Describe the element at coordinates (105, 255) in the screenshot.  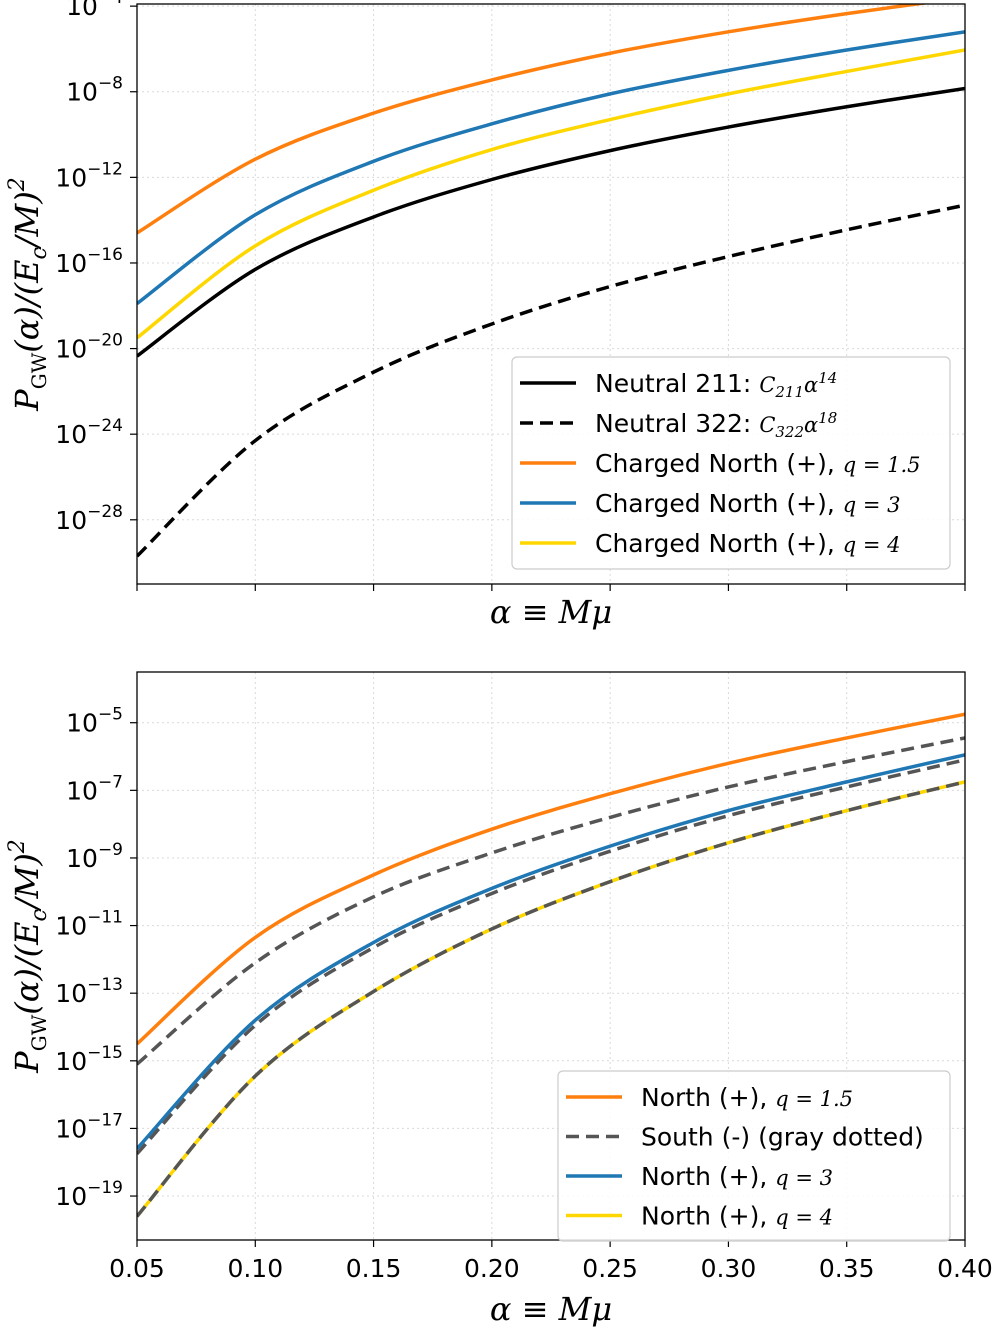
I see `y-tick-exponent: −16` at that location.